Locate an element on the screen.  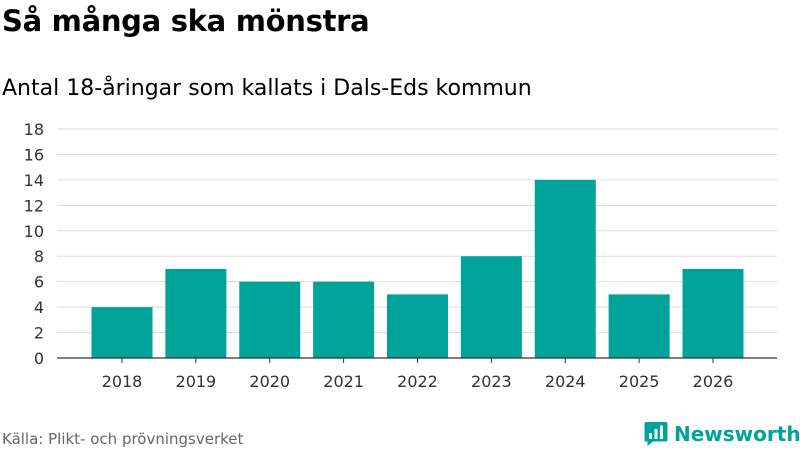
newsworthy-logo-icon is located at coordinates (656, 434).